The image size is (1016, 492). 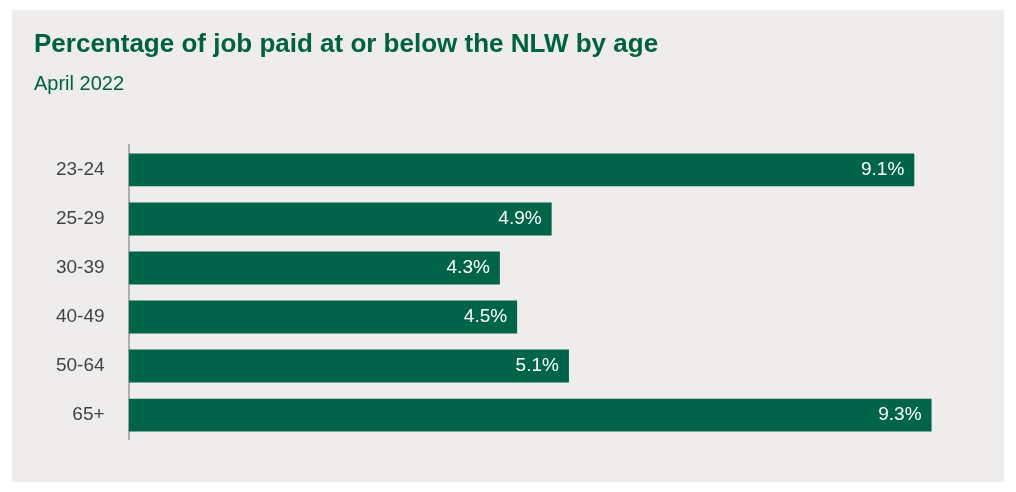 What do you see at coordinates (80, 267) in the screenshot?
I see `y-tick-label: 30-39` at bounding box center [80, 267].